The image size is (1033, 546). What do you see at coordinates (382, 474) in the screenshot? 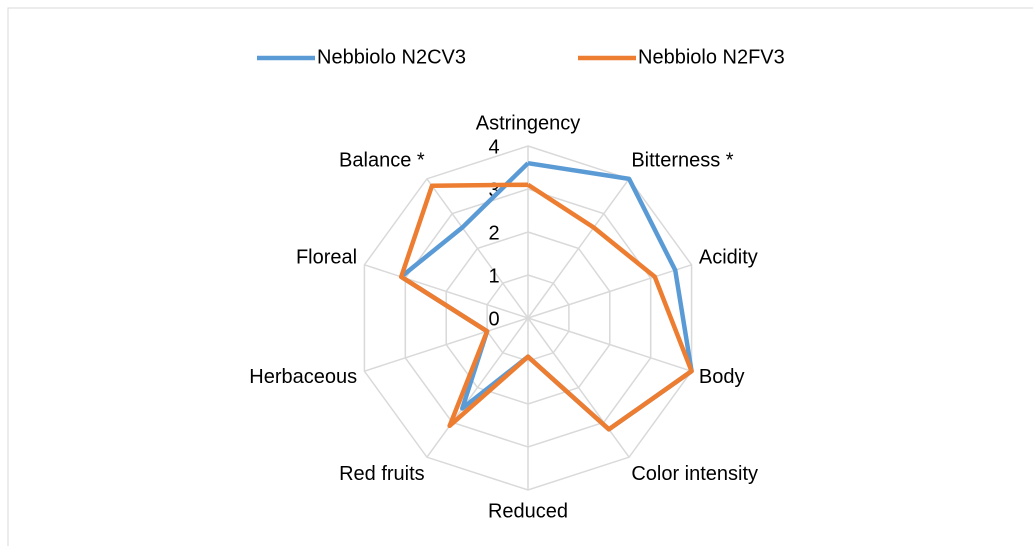
I see `axis-label: Red fruits` at bounding box center [382, 474].